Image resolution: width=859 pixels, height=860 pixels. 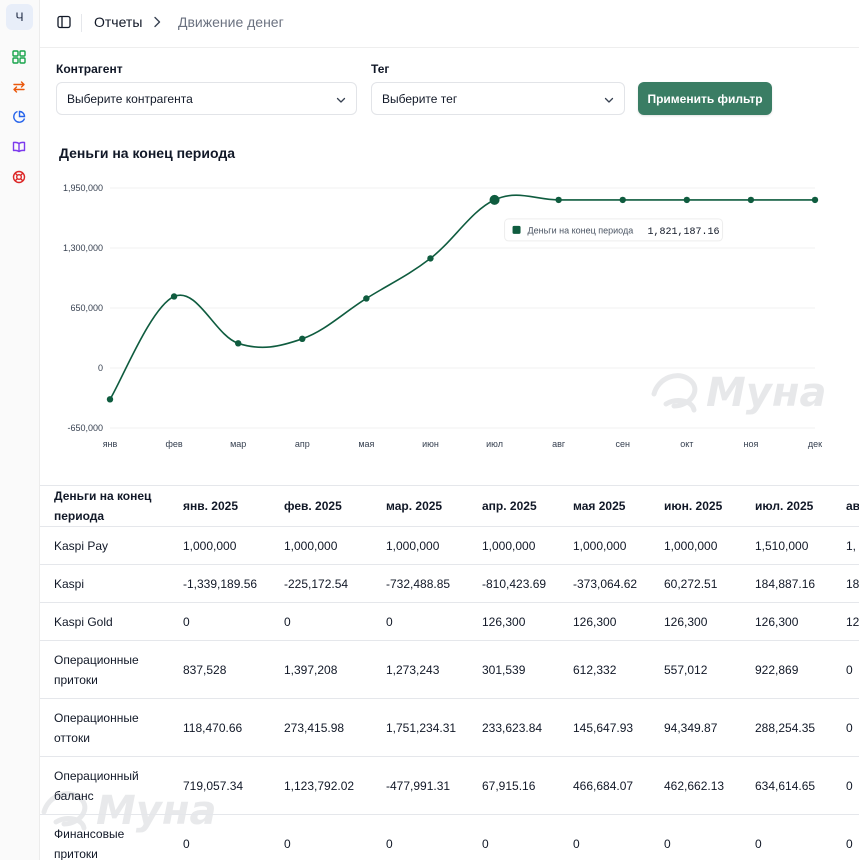 I want to click on x-tick-label: янв, so click(x=110, y=444).